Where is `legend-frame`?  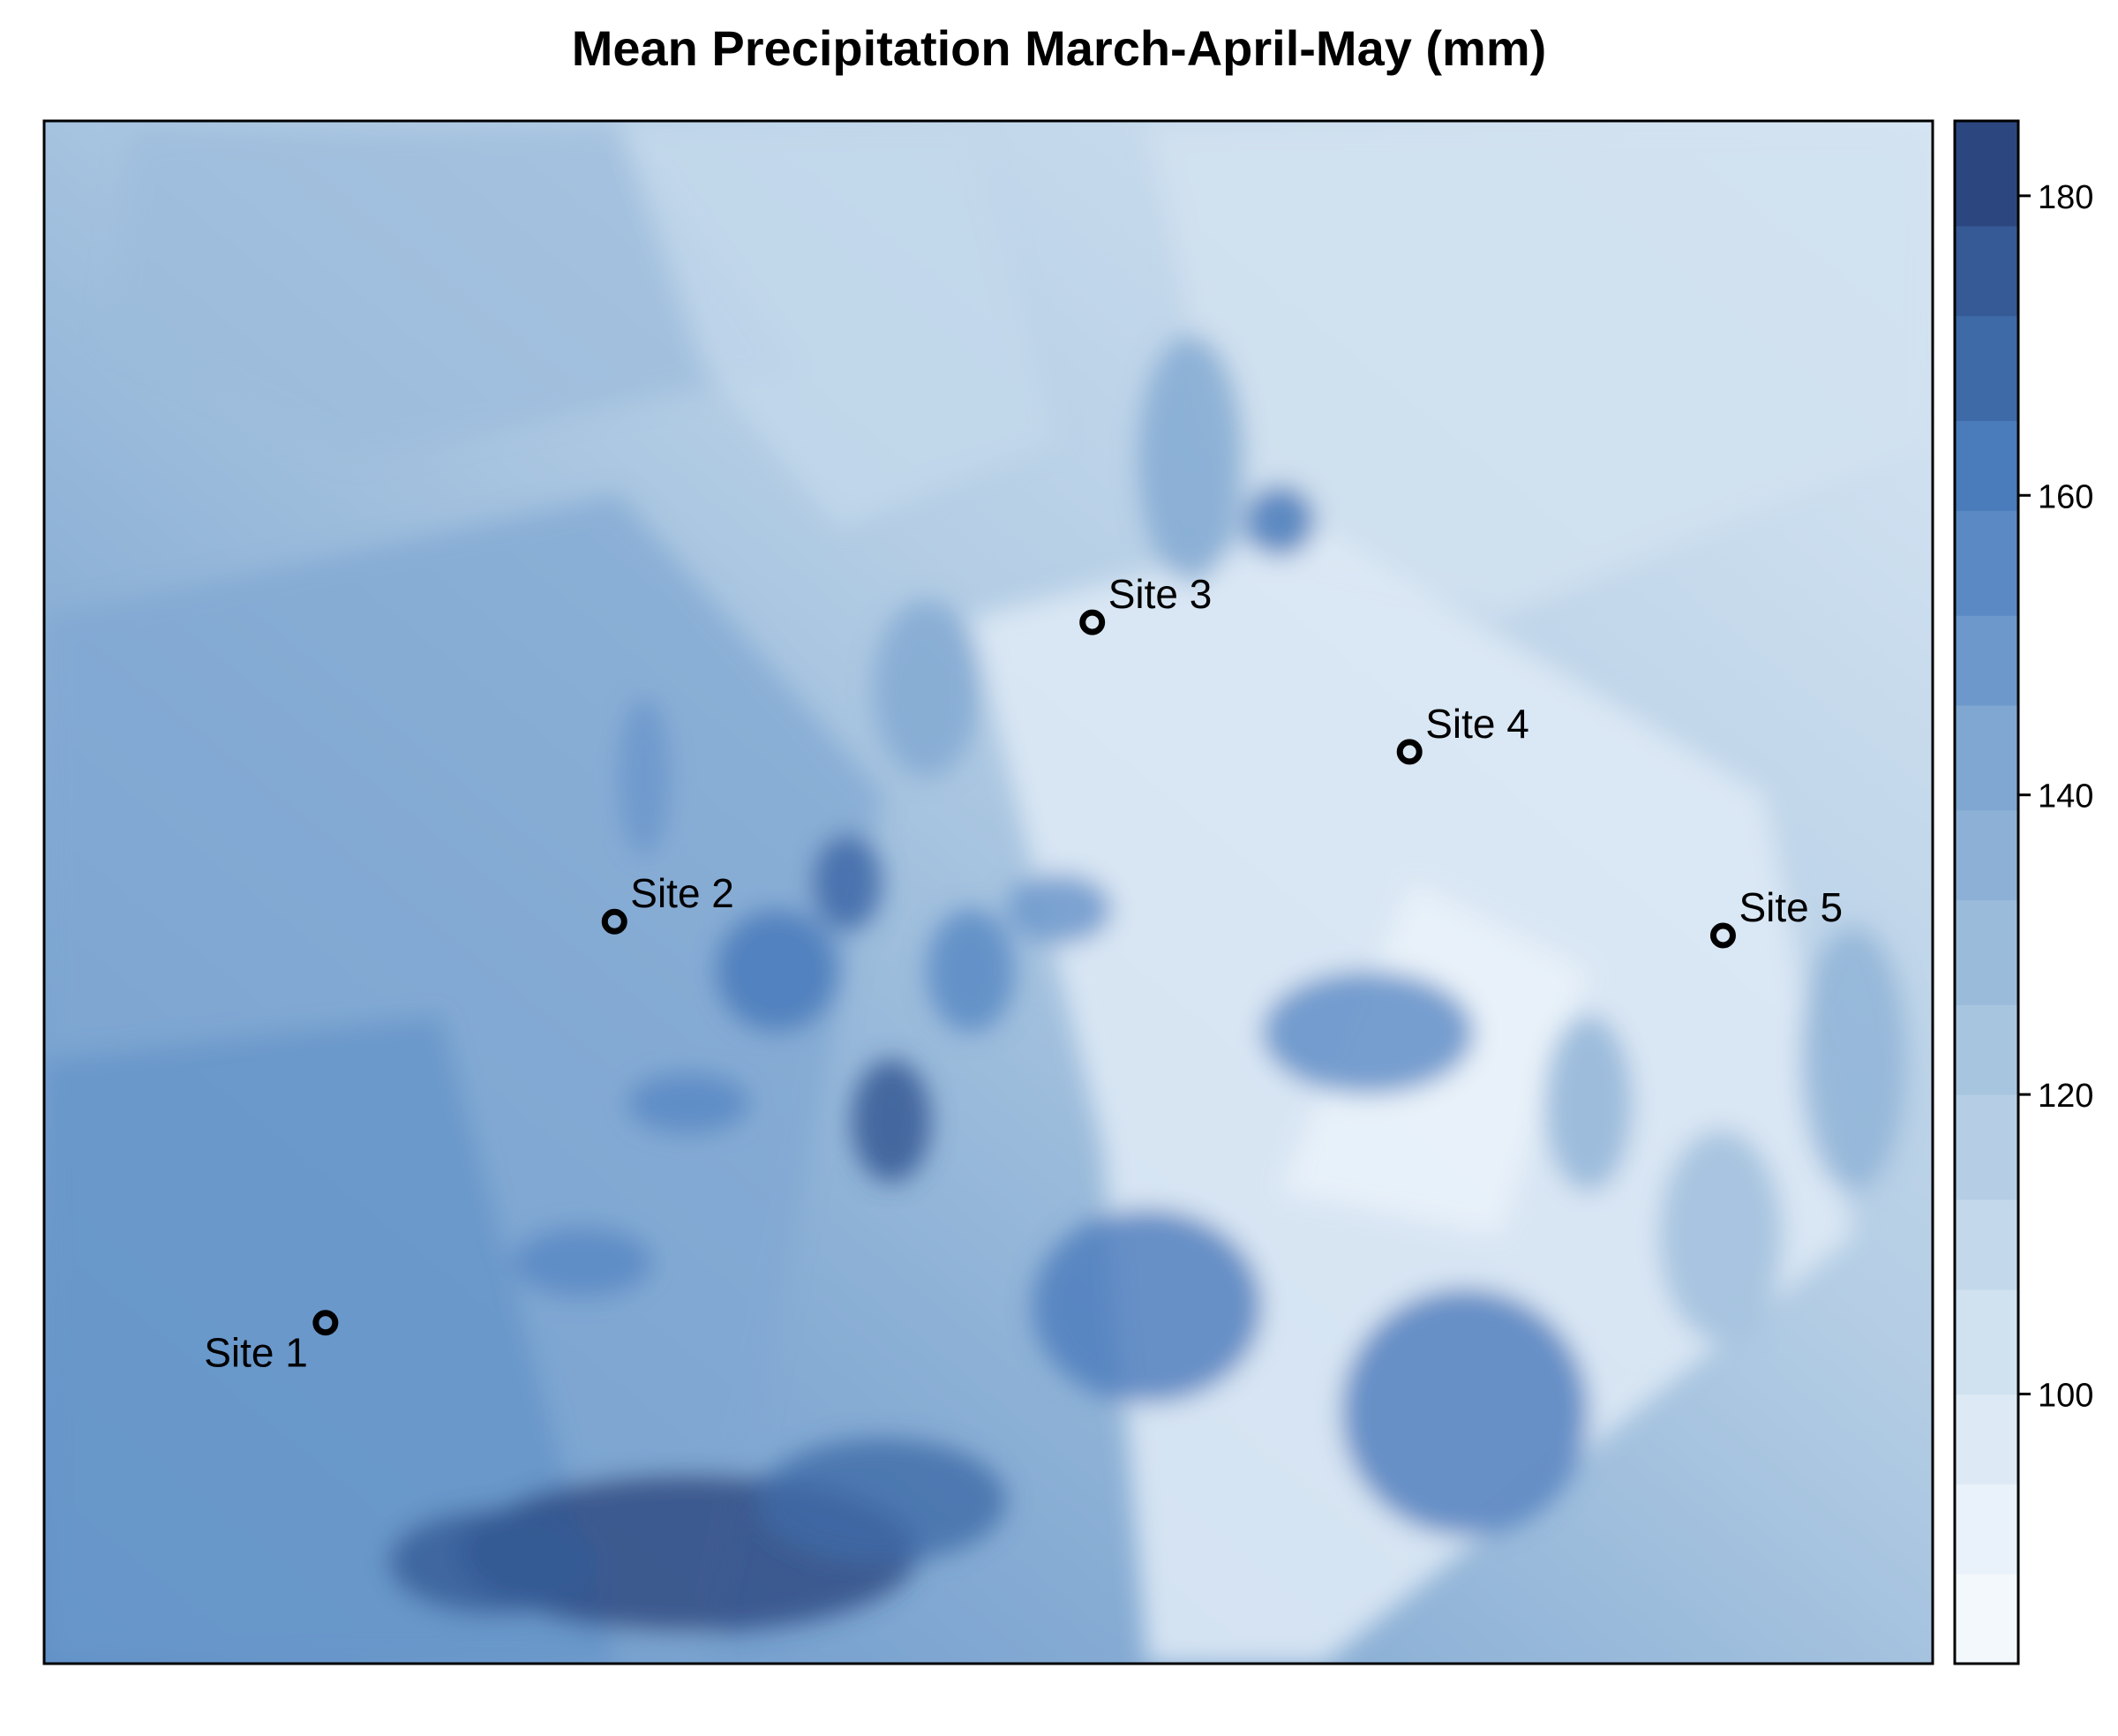 legend-frame is located at coordinates (1986, 892).